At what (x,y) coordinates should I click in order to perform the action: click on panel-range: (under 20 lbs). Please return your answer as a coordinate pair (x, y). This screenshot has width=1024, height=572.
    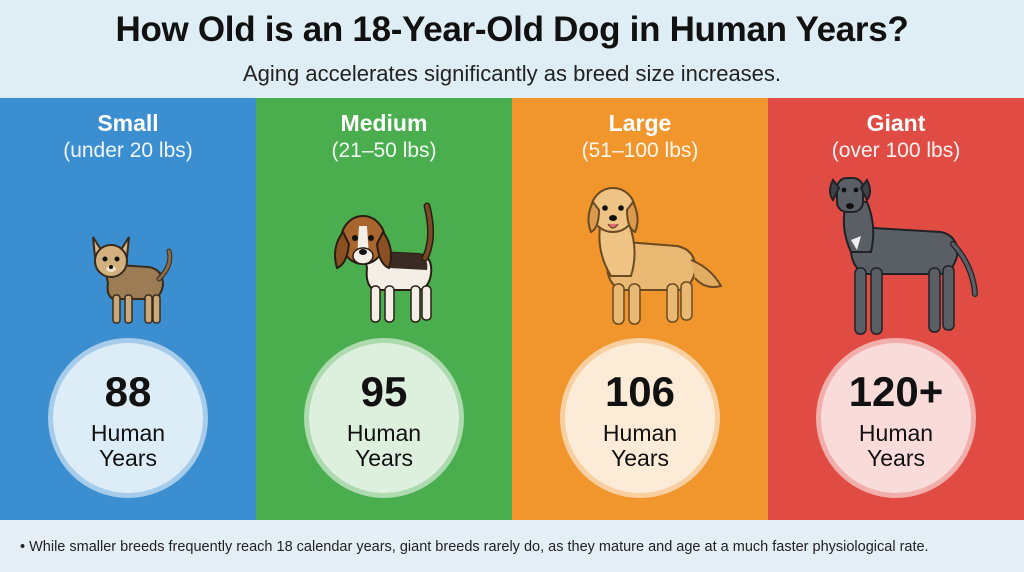
    Looking at the image, I should click on (128, 150).